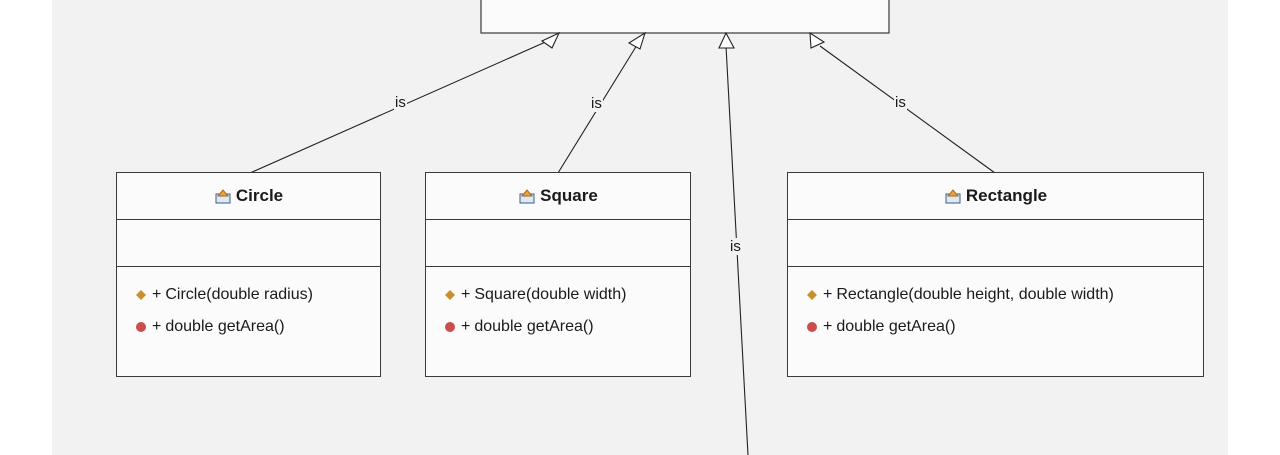 The width and height of the screenshot is (1280, 455). Describe the element at coordinates (726, 40) in the screenshot. I see `arrowhead-hidden-subclass` at that location.